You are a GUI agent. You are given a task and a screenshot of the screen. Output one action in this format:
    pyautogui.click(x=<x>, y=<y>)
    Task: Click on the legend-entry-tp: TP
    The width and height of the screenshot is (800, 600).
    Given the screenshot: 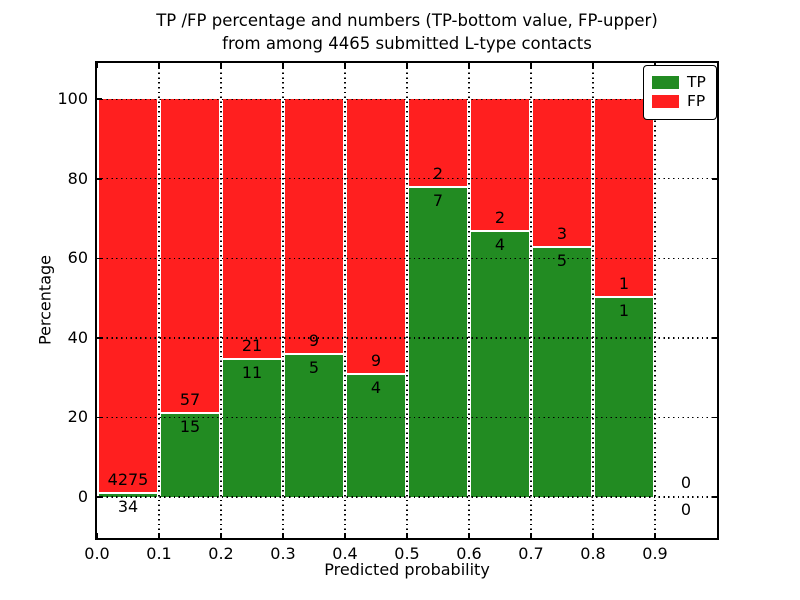 What is the action you would take?
    pyautogui.click(x=680, y=82)
    